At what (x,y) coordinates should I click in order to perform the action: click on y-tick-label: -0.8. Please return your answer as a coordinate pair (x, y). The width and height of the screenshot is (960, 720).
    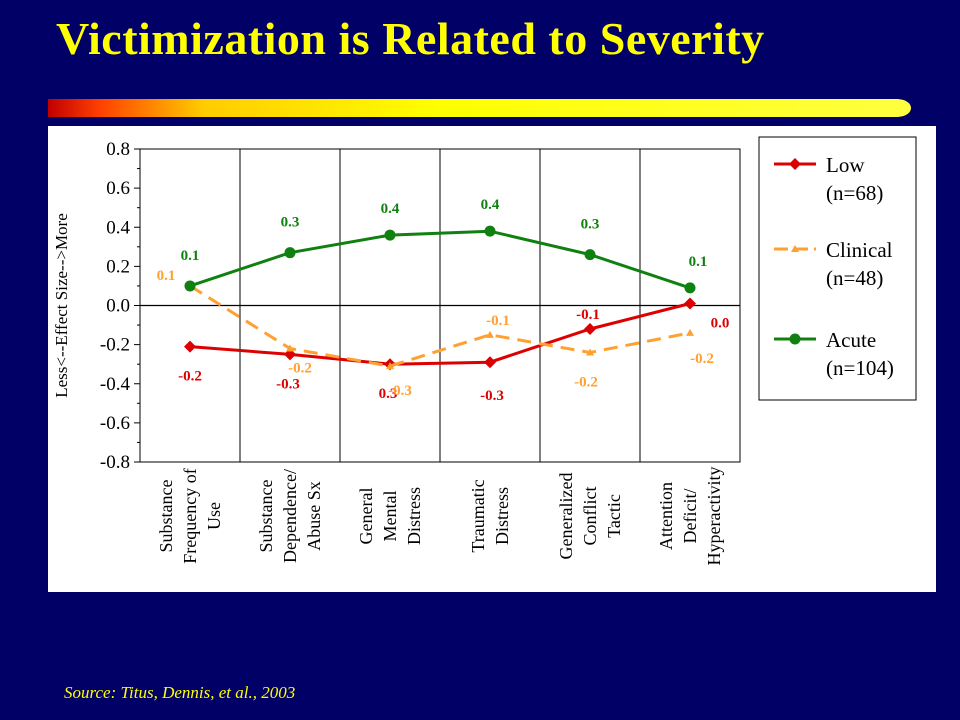
    Looking at the image, I should click on (115, 462).